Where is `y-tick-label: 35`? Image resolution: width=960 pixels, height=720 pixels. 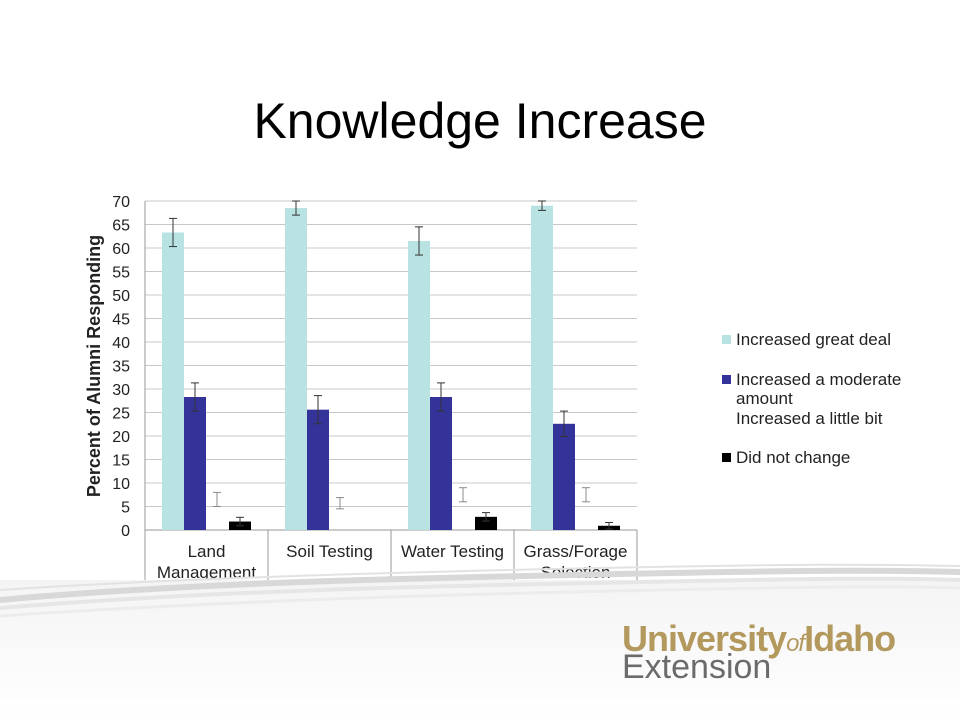
y-tick-label: 35 is located at coordinates (121, 367).